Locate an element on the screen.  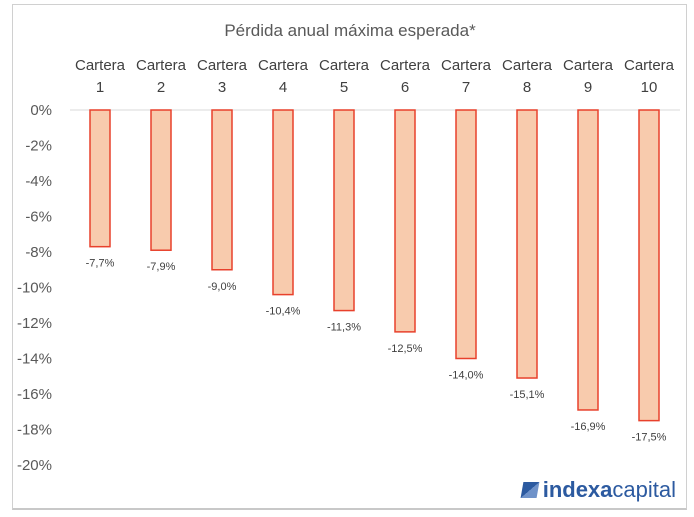
logo-text-bold: indexa is located at coordinates (577, 489).